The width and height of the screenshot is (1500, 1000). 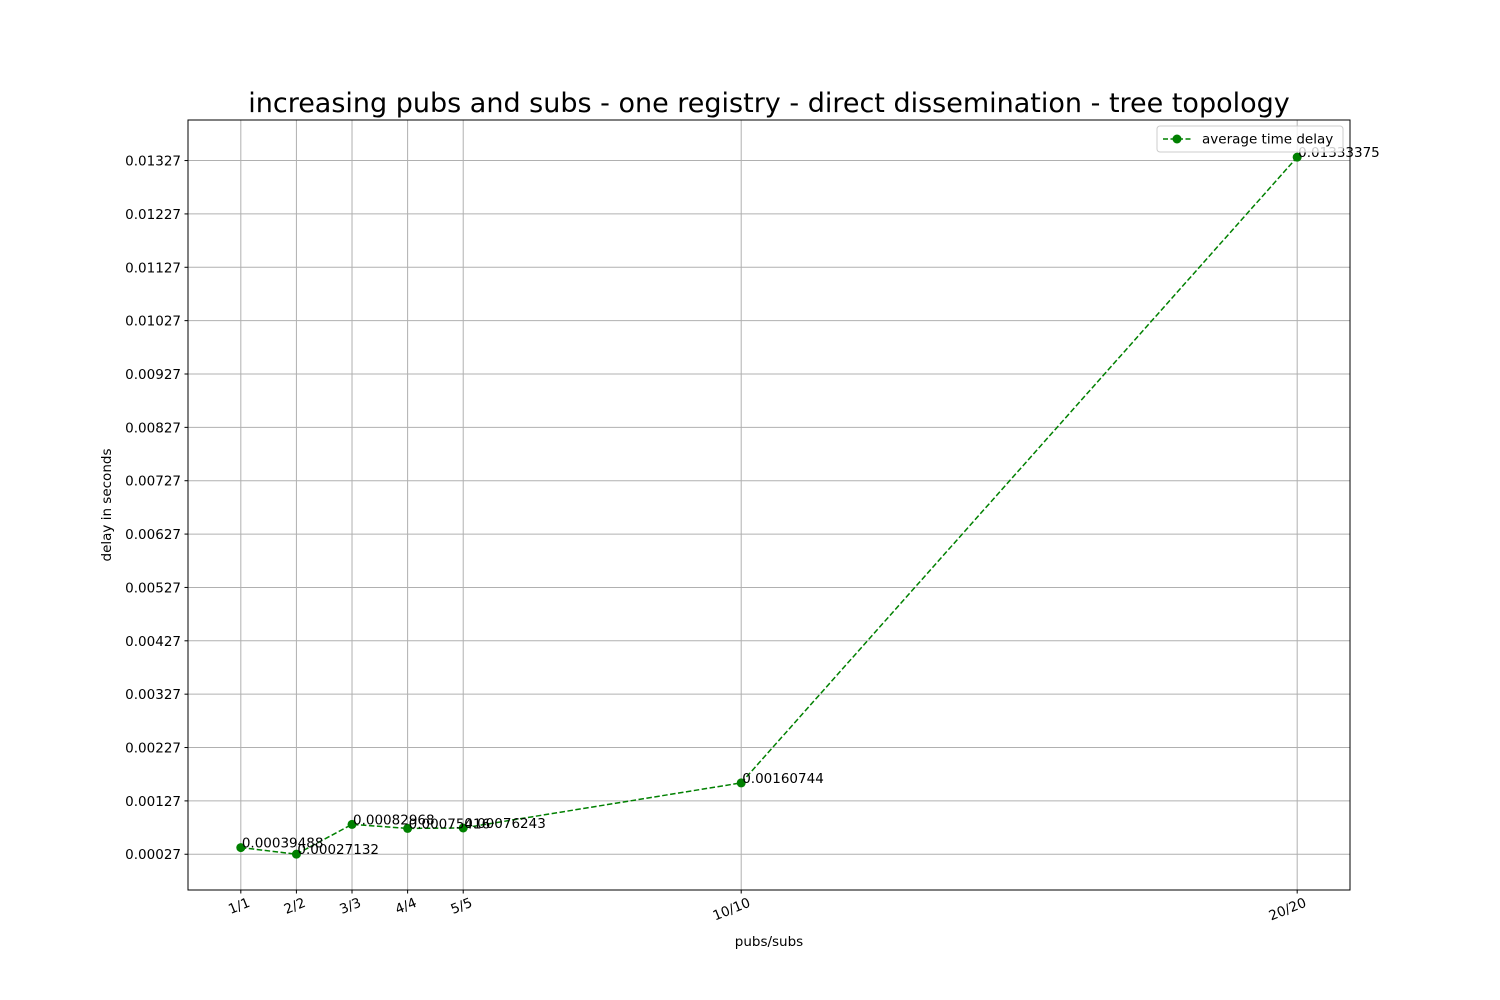 I want to click on data-point-label: 0.00075416, so click(x=450, y=824).